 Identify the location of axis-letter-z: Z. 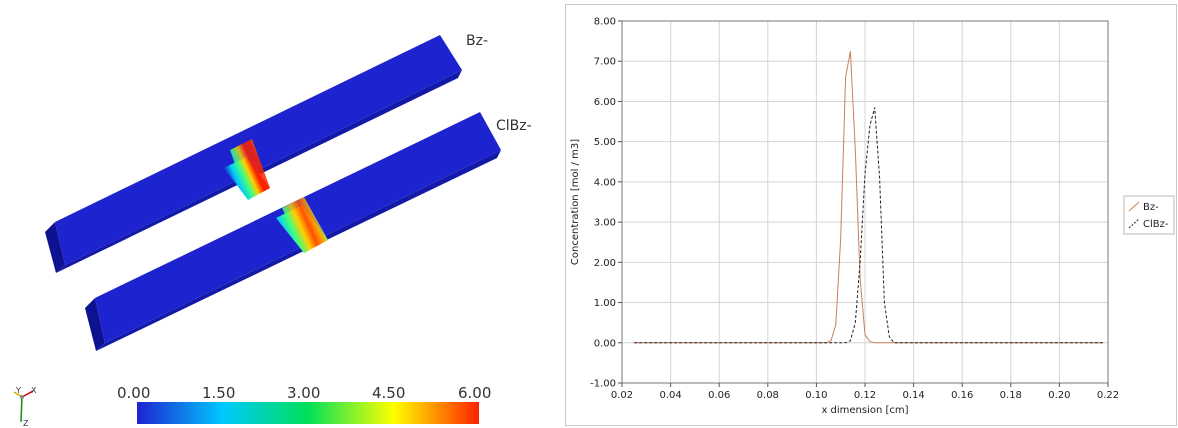
(26, 423).